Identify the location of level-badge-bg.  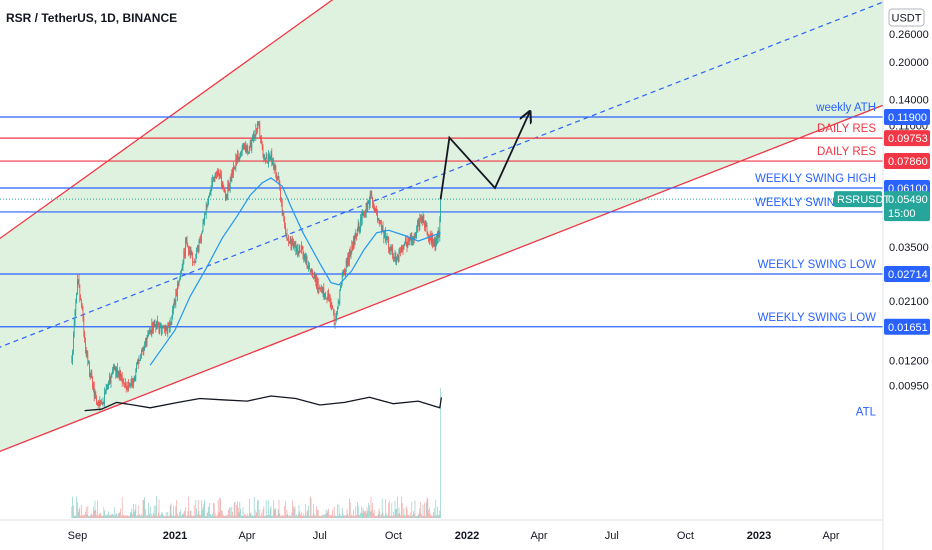
(907, 117).